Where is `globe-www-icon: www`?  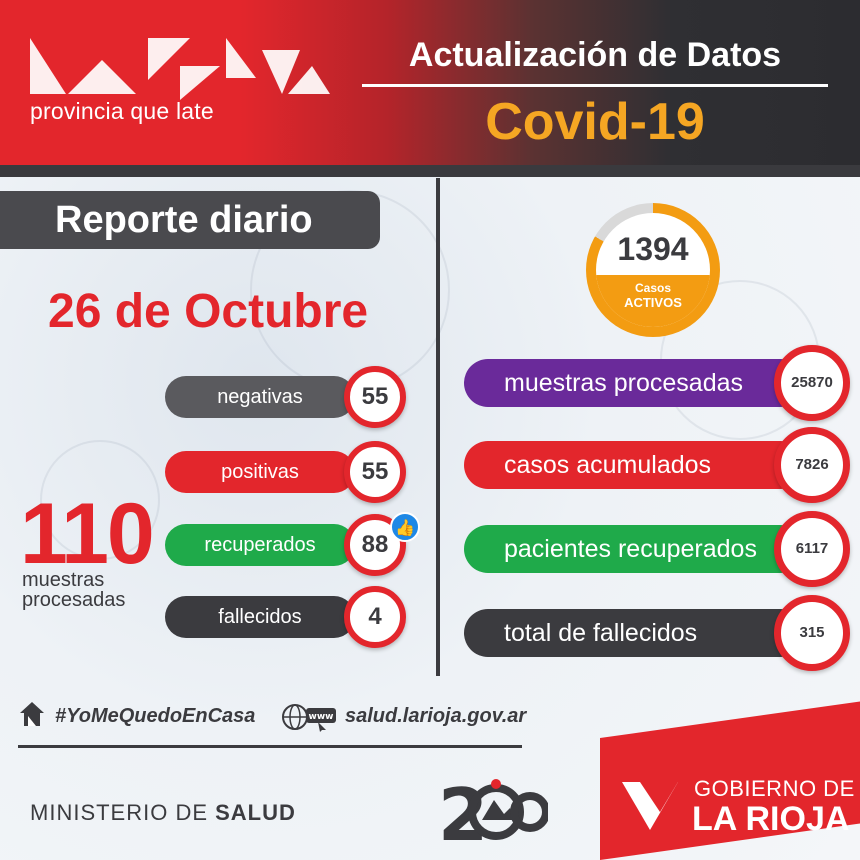
globe-www-icon: www is located at coordinates (309, 718).